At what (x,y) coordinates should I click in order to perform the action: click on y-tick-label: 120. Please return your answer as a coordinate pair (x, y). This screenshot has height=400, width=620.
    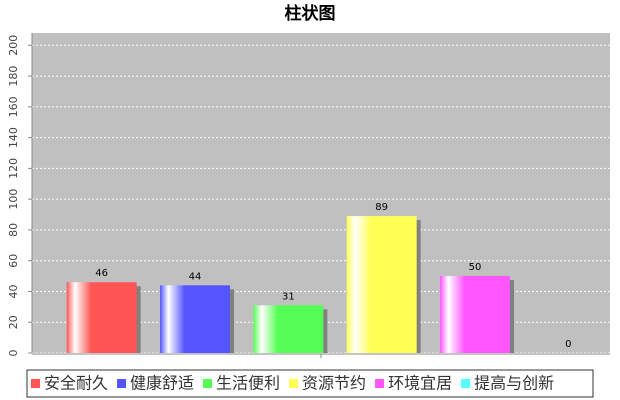
    Looking at the image, I should click on (13, 168).